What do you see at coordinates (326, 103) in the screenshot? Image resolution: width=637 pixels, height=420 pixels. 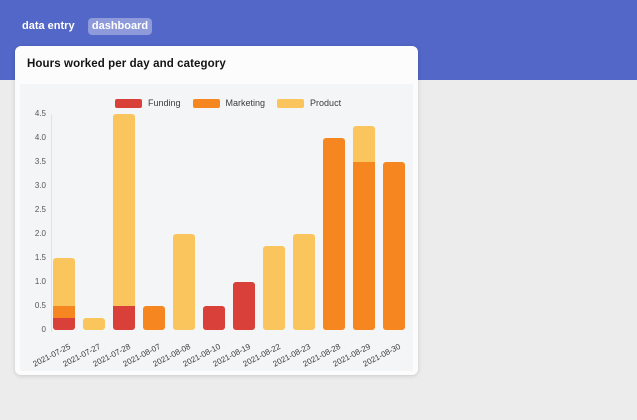 I see `legend-label: Product` at bounding box center [326, 103].